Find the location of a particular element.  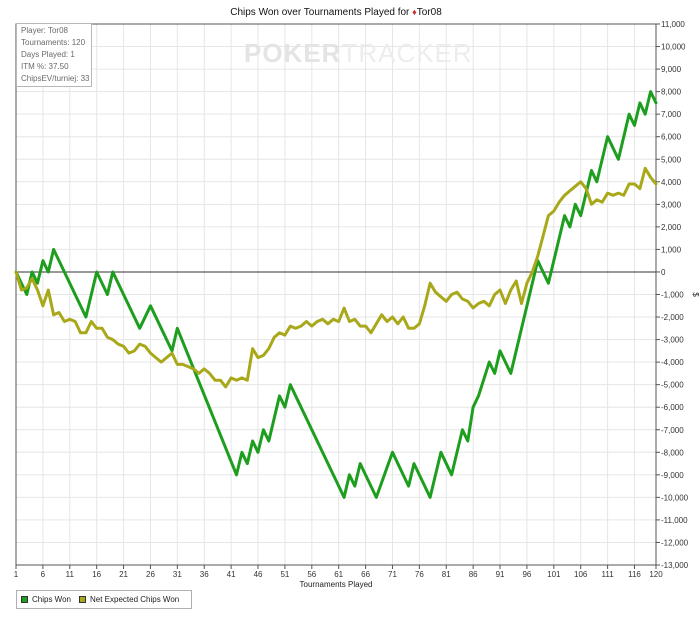

x-tick-label: 16 is located at coordinates (96, 574).